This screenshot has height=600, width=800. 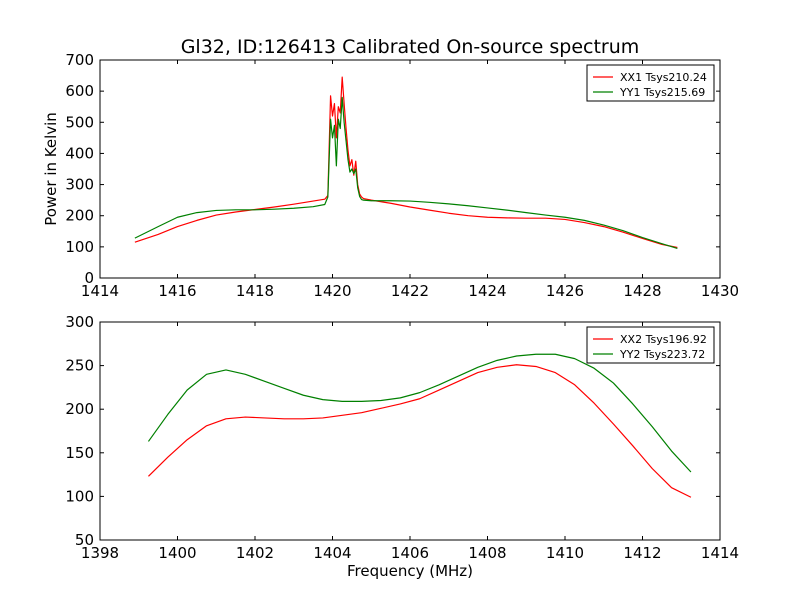 I want to click on x-tick-label: 1416, so click(x=177, y=291).